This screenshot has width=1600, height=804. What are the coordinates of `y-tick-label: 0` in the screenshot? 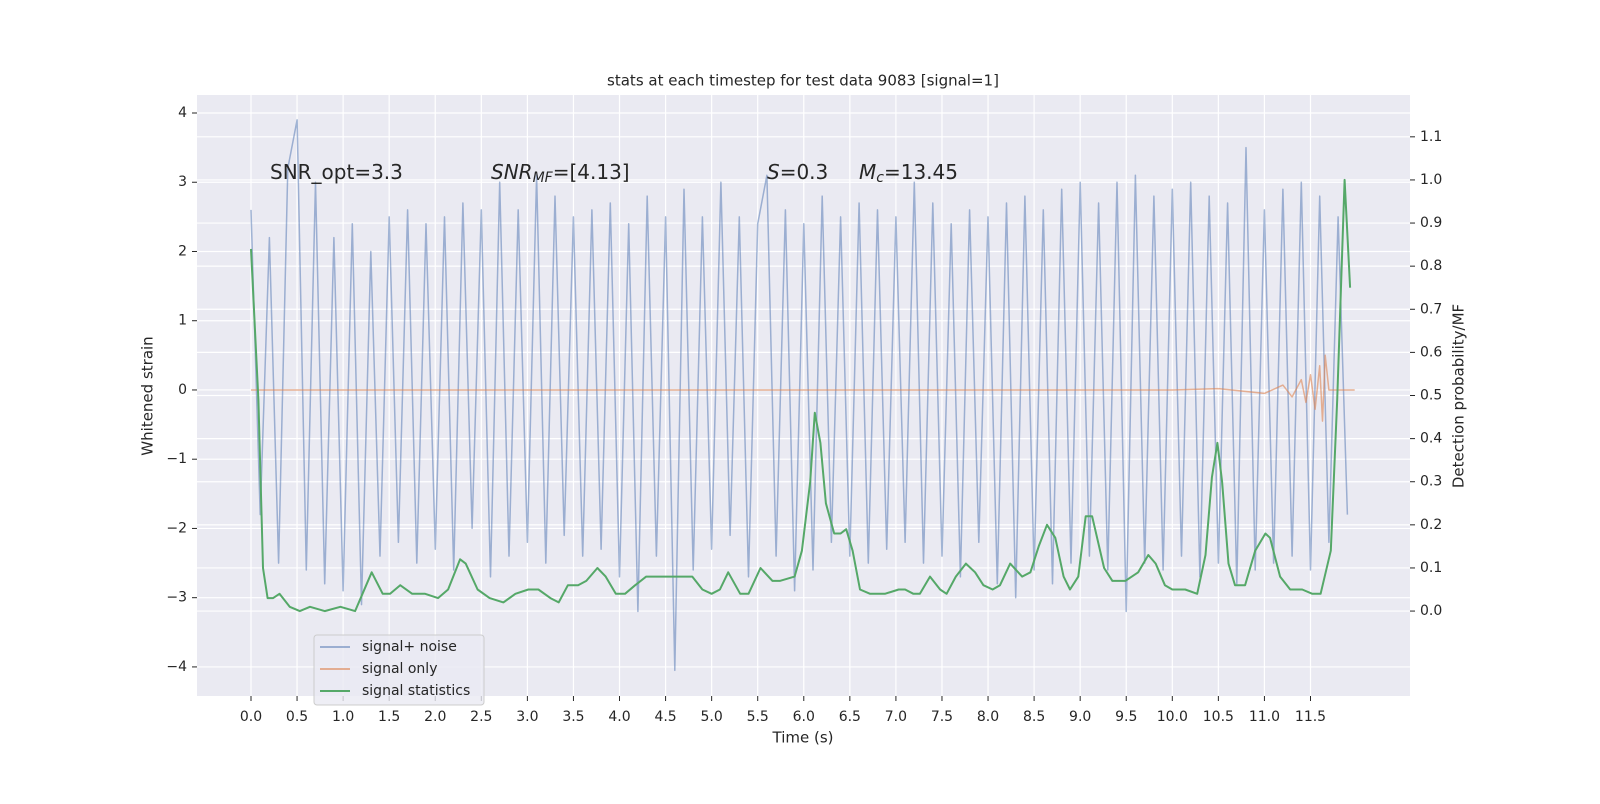 It's located at (182, 390).